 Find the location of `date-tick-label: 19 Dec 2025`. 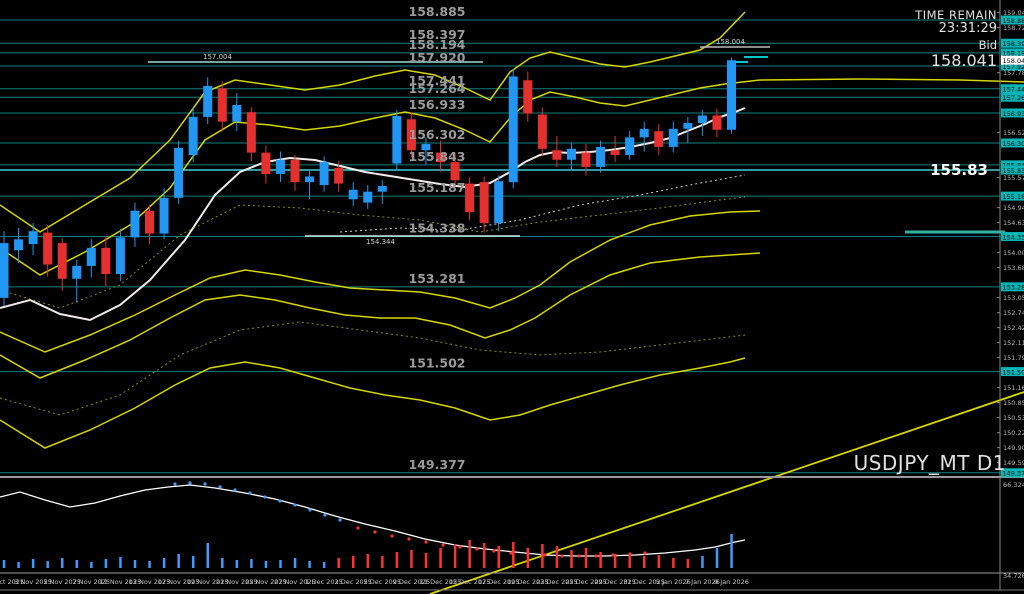

date-tick-label: 19 Dec 2025 is located at coordinates (528, 582).